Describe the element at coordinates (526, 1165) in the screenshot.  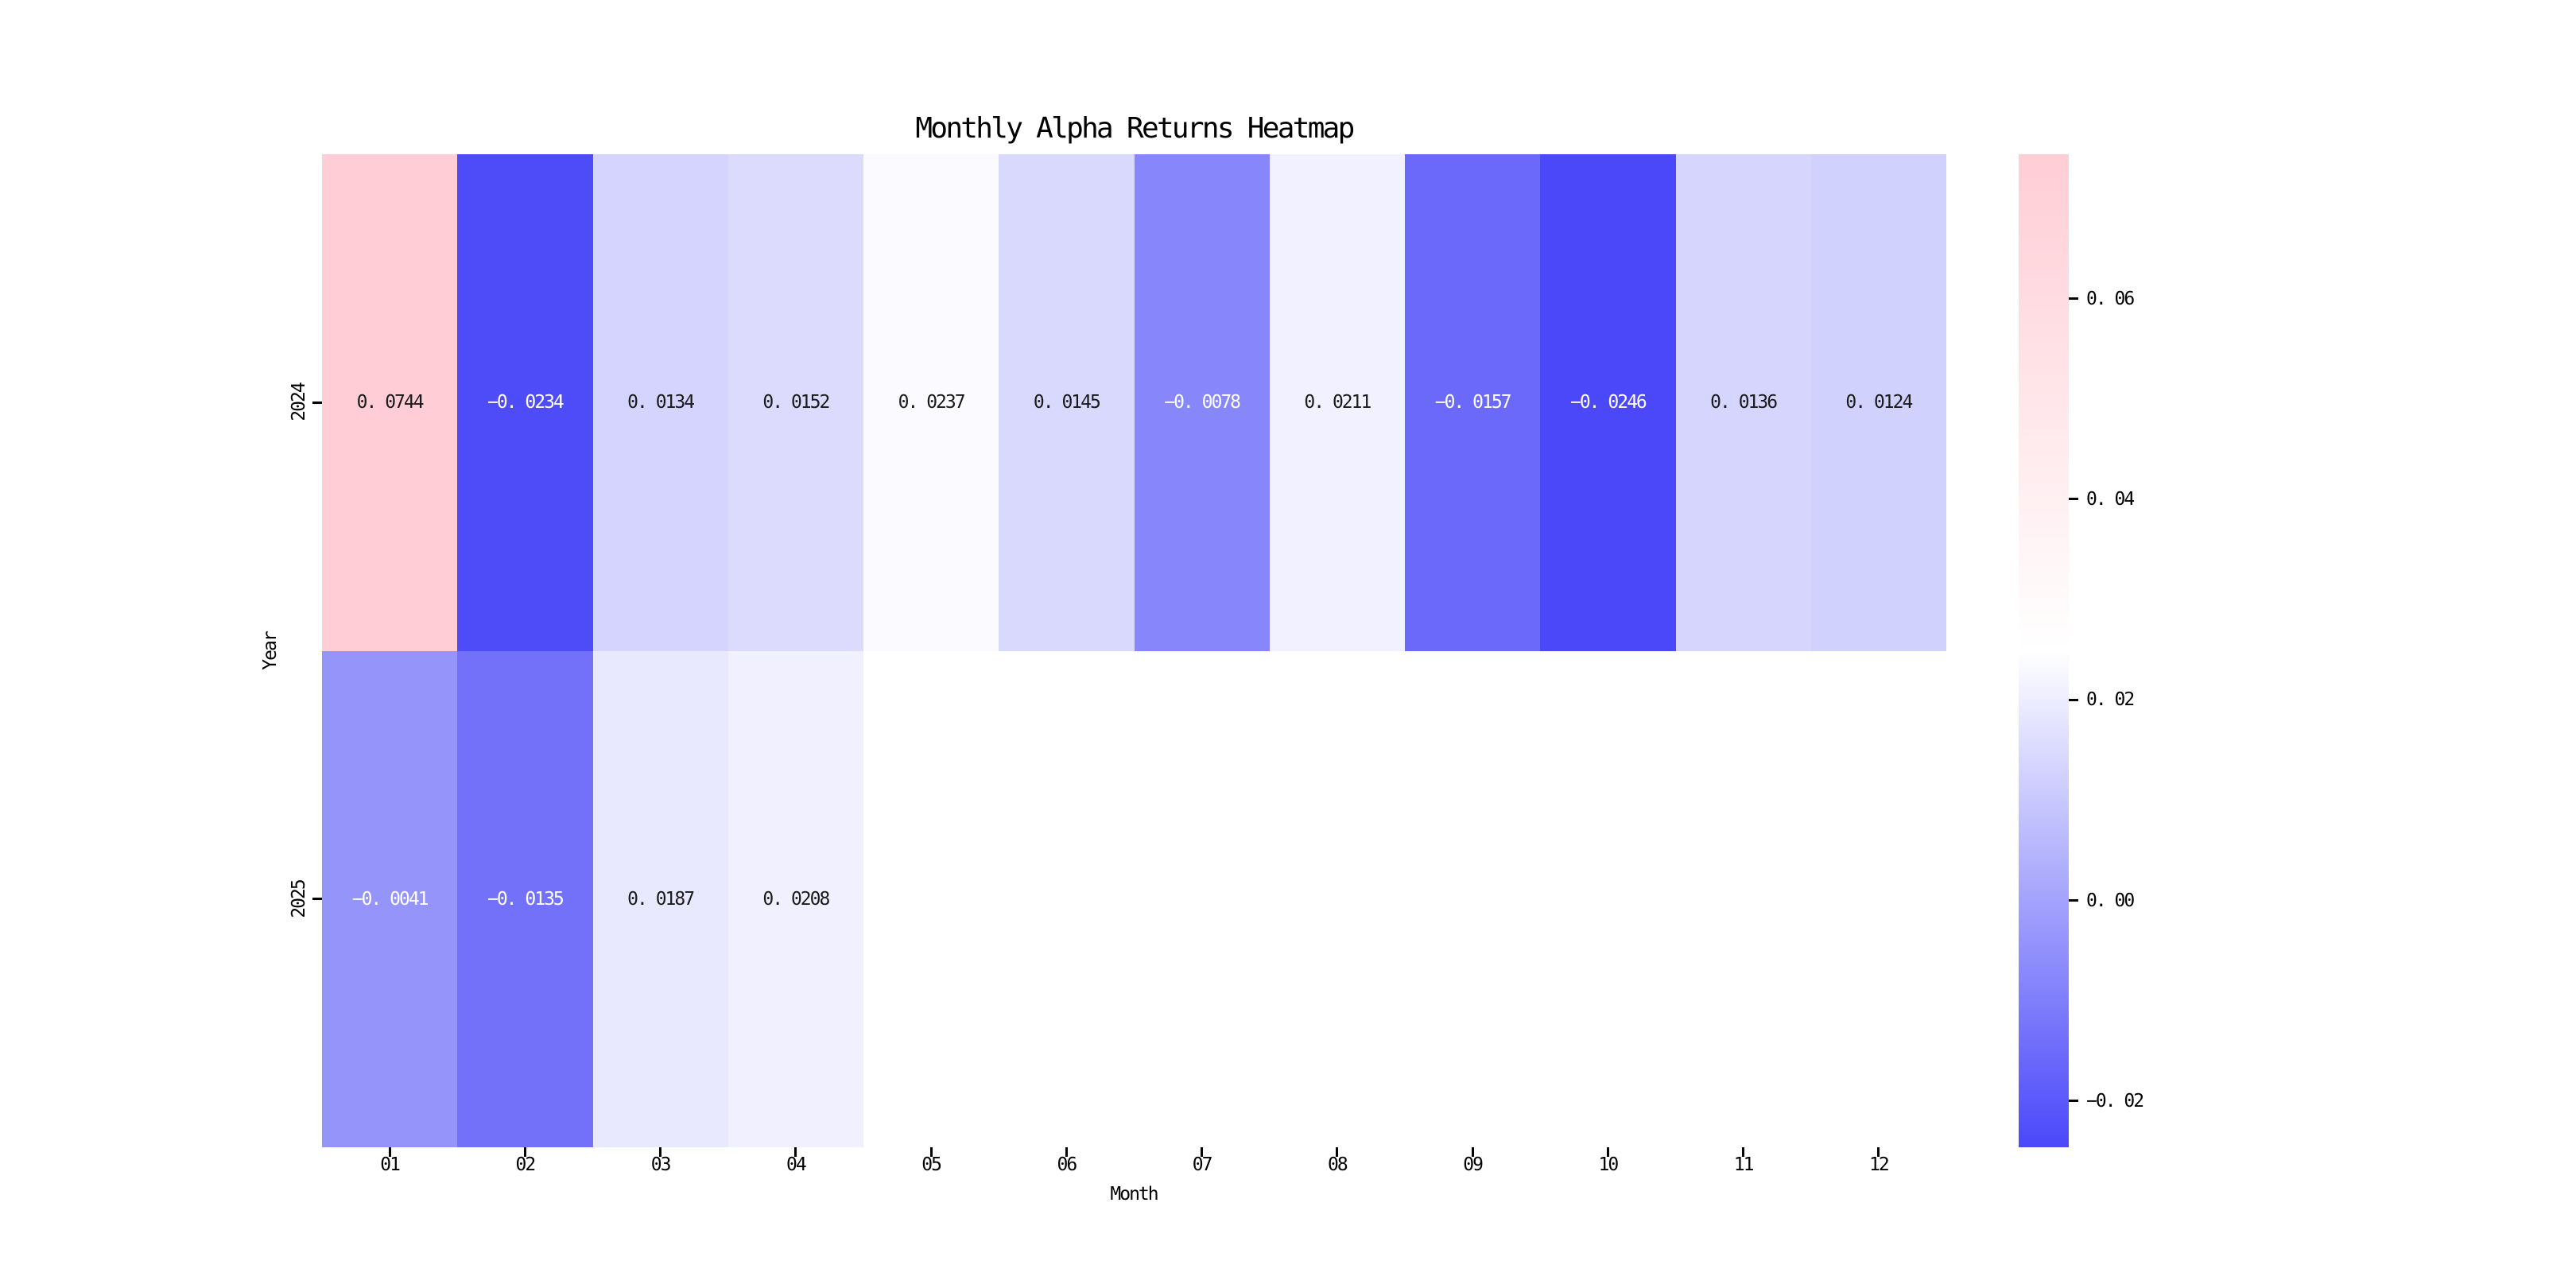
I see `x-axis-tick-label: 02` at that location.